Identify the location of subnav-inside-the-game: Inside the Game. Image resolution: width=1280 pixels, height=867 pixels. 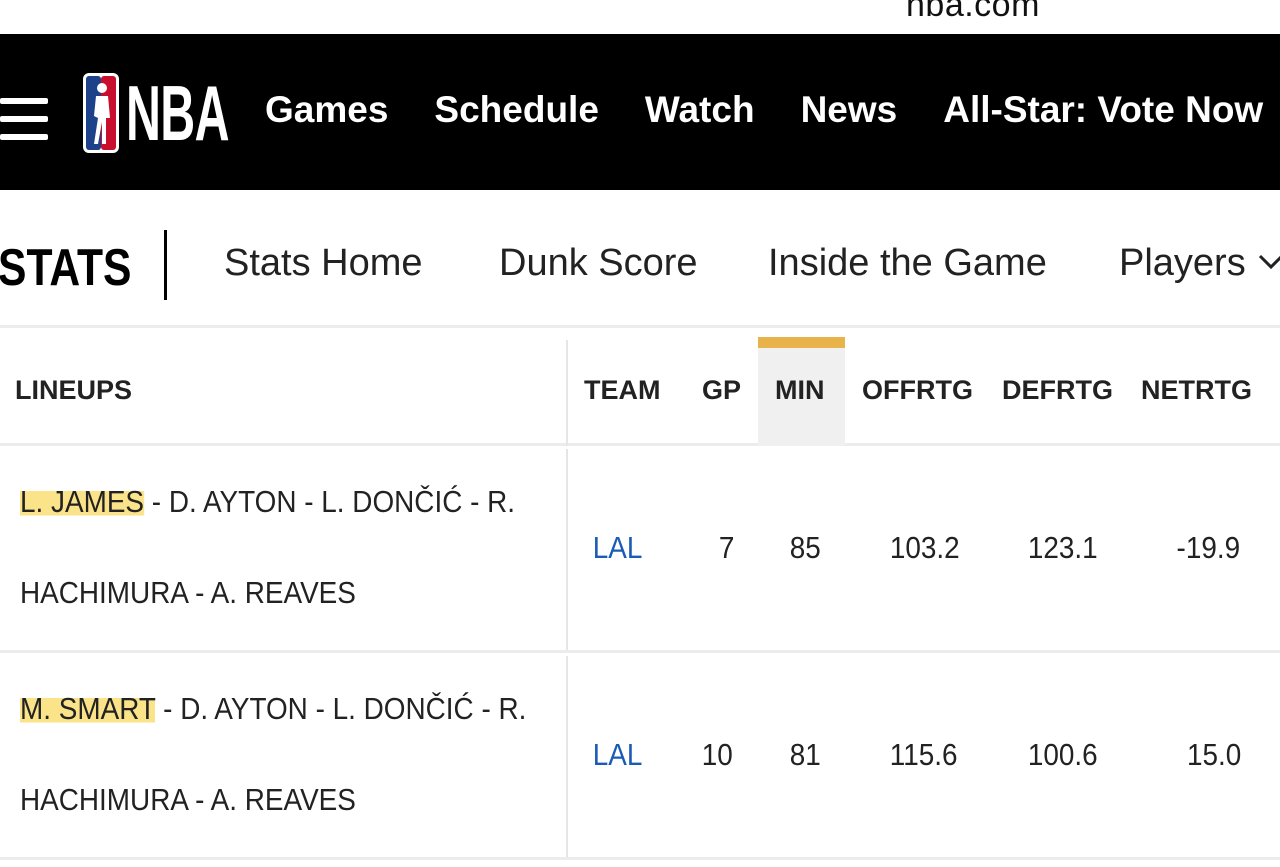
(907, 263).